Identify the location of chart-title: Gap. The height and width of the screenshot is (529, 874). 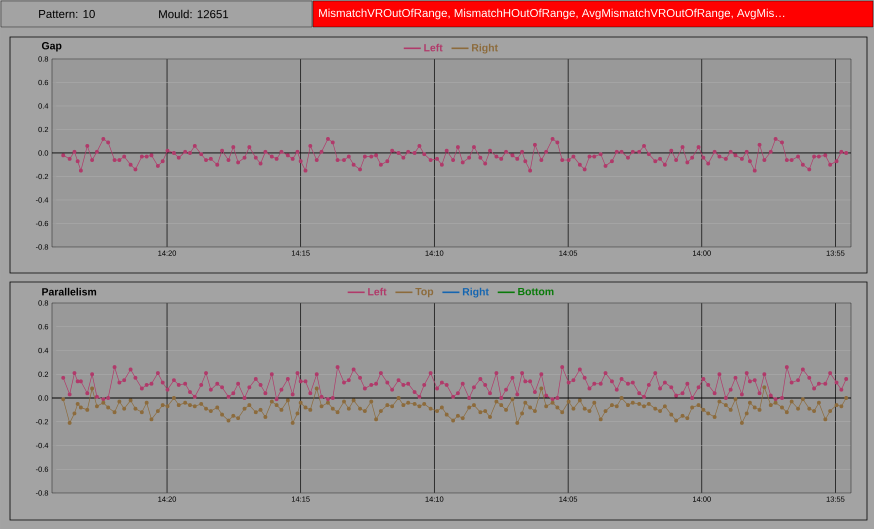
(52, 47).